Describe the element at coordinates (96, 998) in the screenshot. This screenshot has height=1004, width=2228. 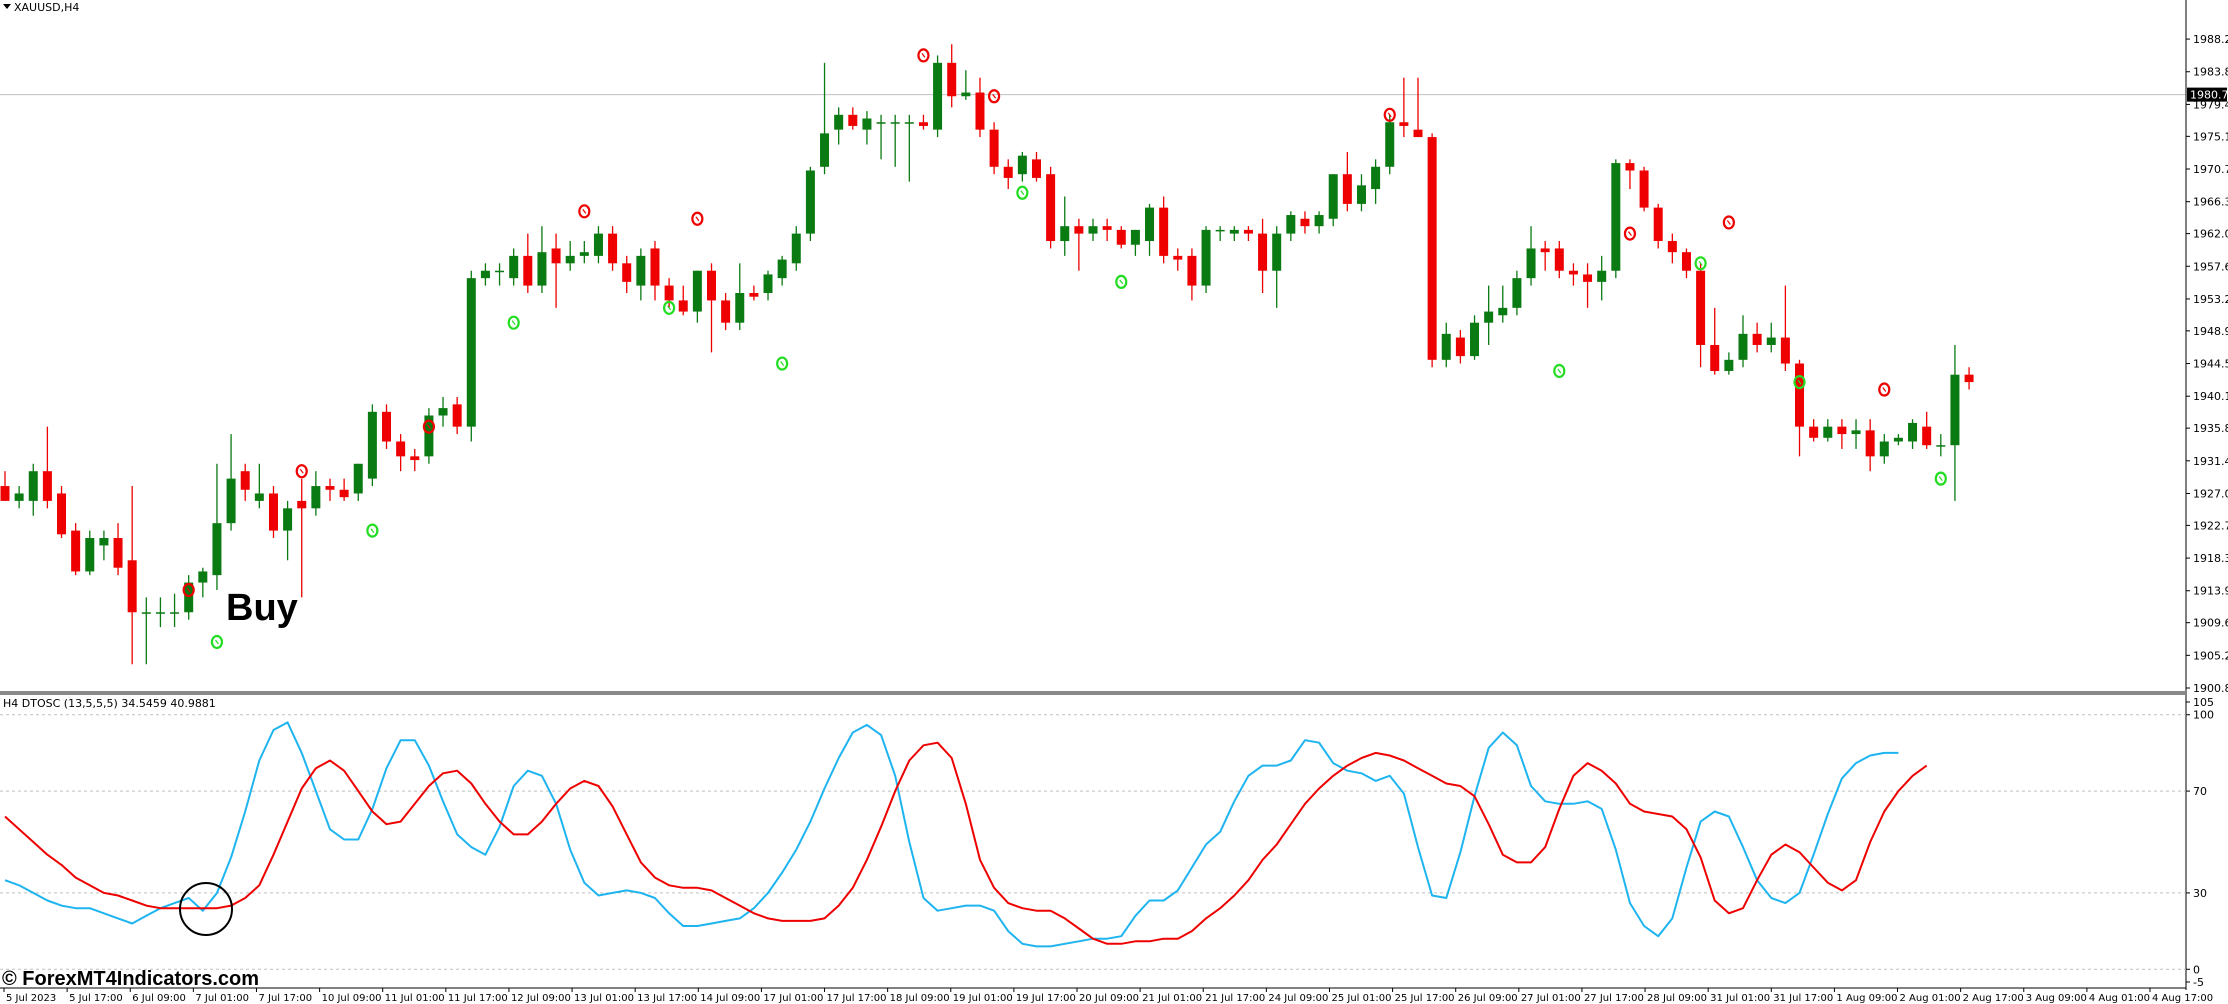
I see `time-tick-label: 5 Jul 17:00` at that location.